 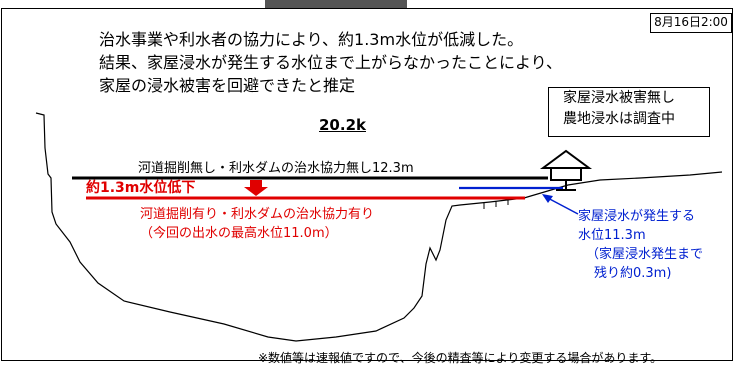 What do you see at coordinates (619, 119) in the screenshot?
I see `status-line-farmland: 農地浸水は調査中` at bounding box center [619, 119].